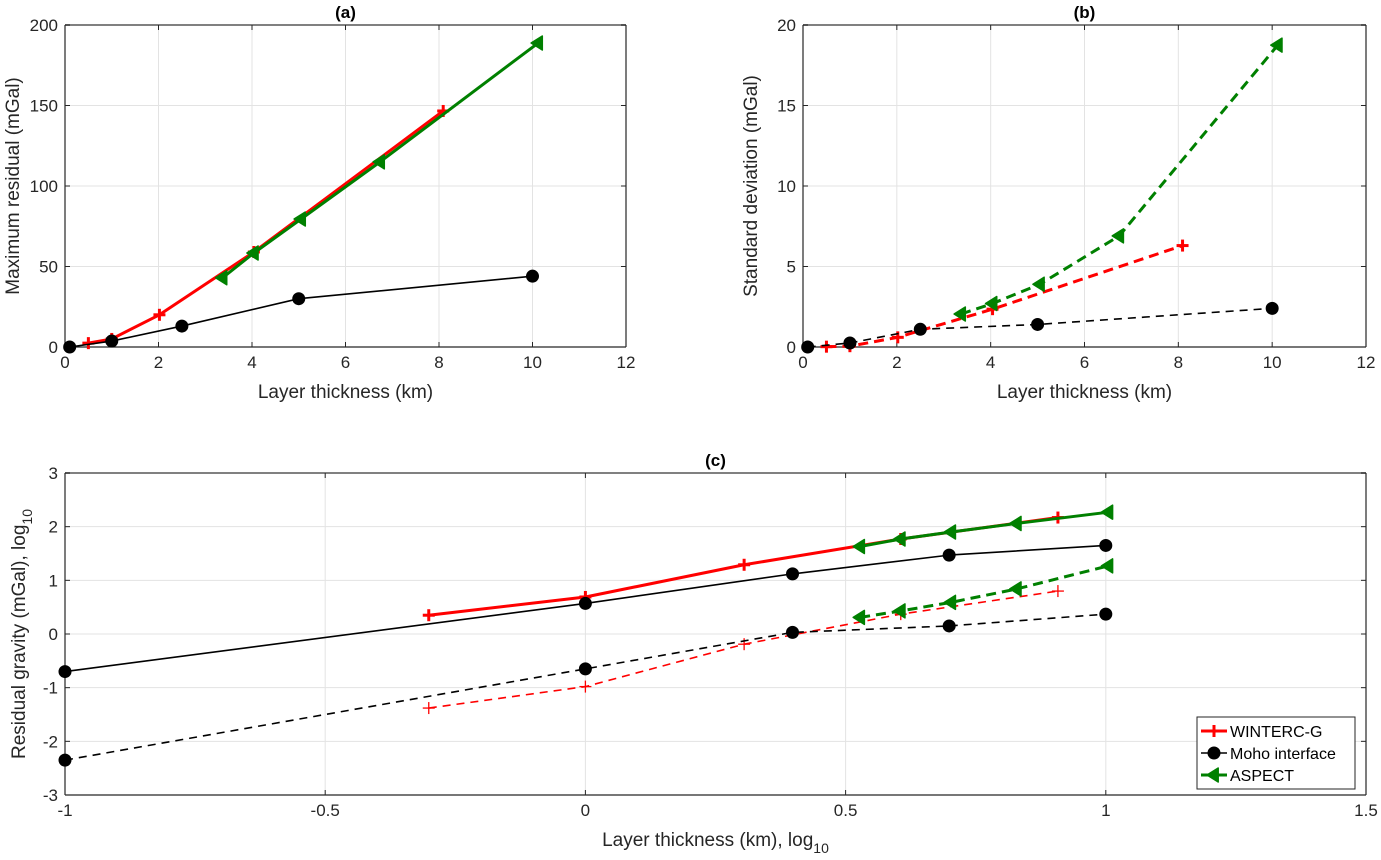 The width and height of the screenshot is (1381, 860). I want to click on series-moho-interface-max-, so click(585, 608).